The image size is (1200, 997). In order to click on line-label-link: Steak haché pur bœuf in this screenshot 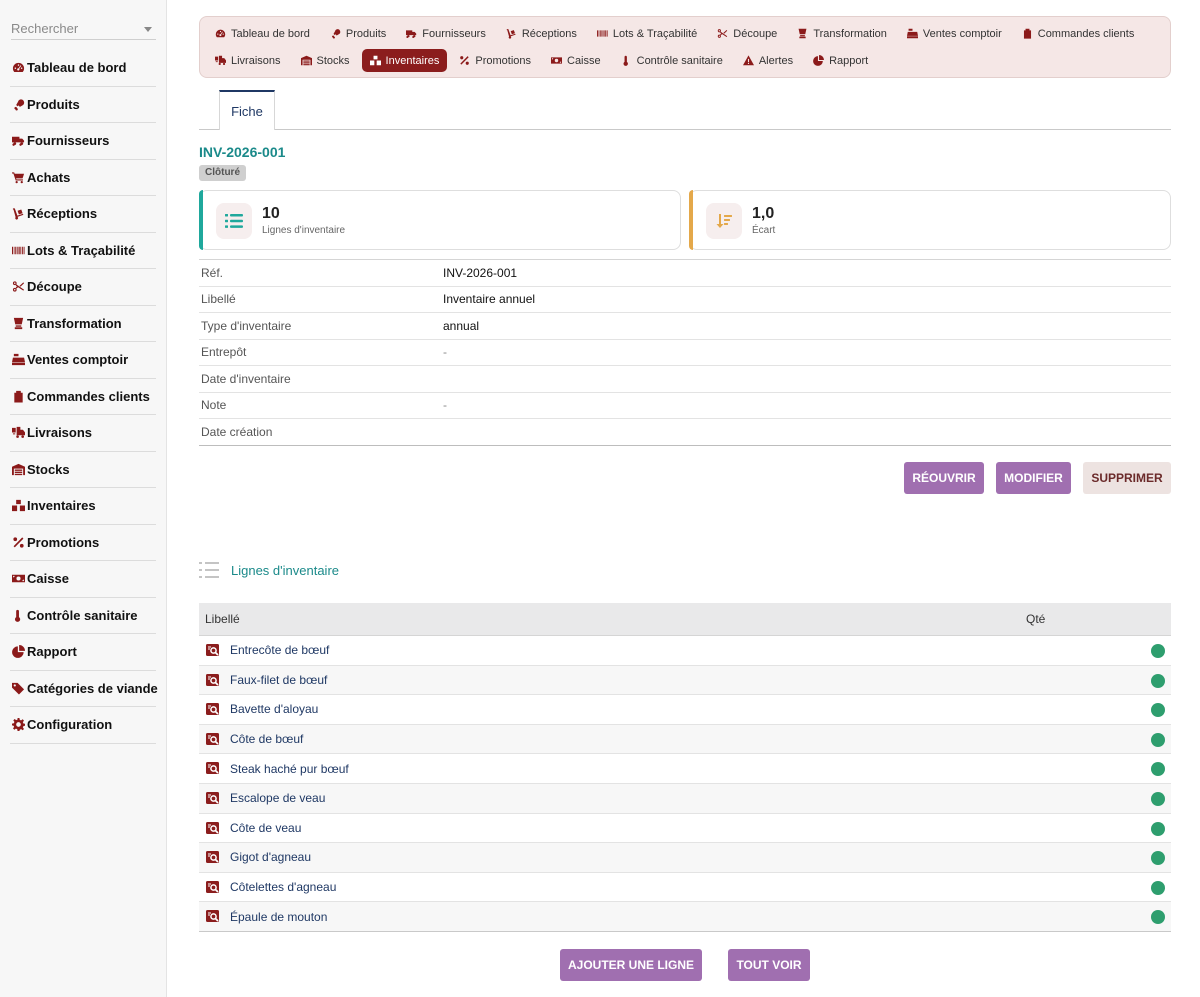, I will do `click(289, 768)`.